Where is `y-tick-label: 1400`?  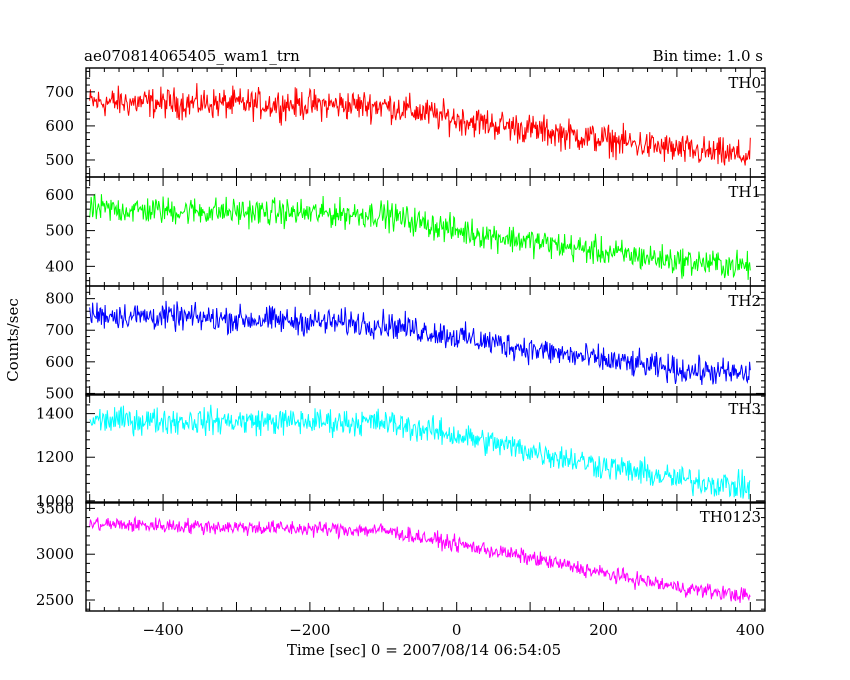
y-tick-label: 1400 is located at coordinates (55, 414).